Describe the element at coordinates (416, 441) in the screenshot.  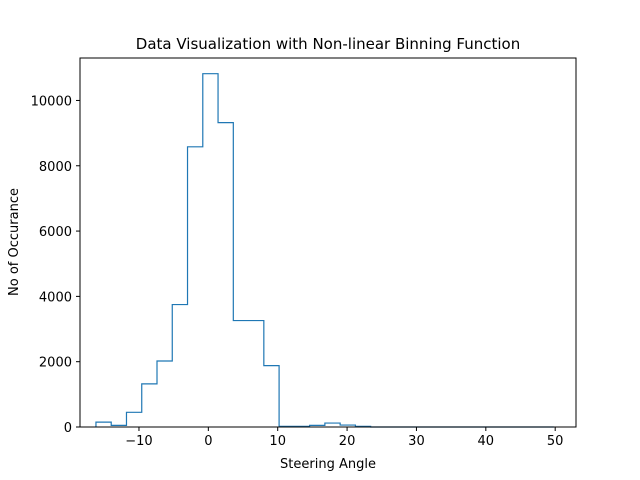
I see `x-tick-label: 30` at that location.